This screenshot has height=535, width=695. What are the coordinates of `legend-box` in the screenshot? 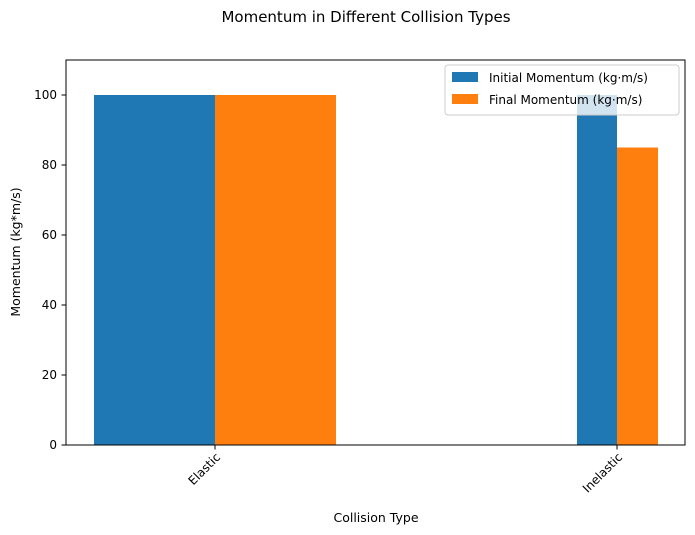 It's located at (562, 90).